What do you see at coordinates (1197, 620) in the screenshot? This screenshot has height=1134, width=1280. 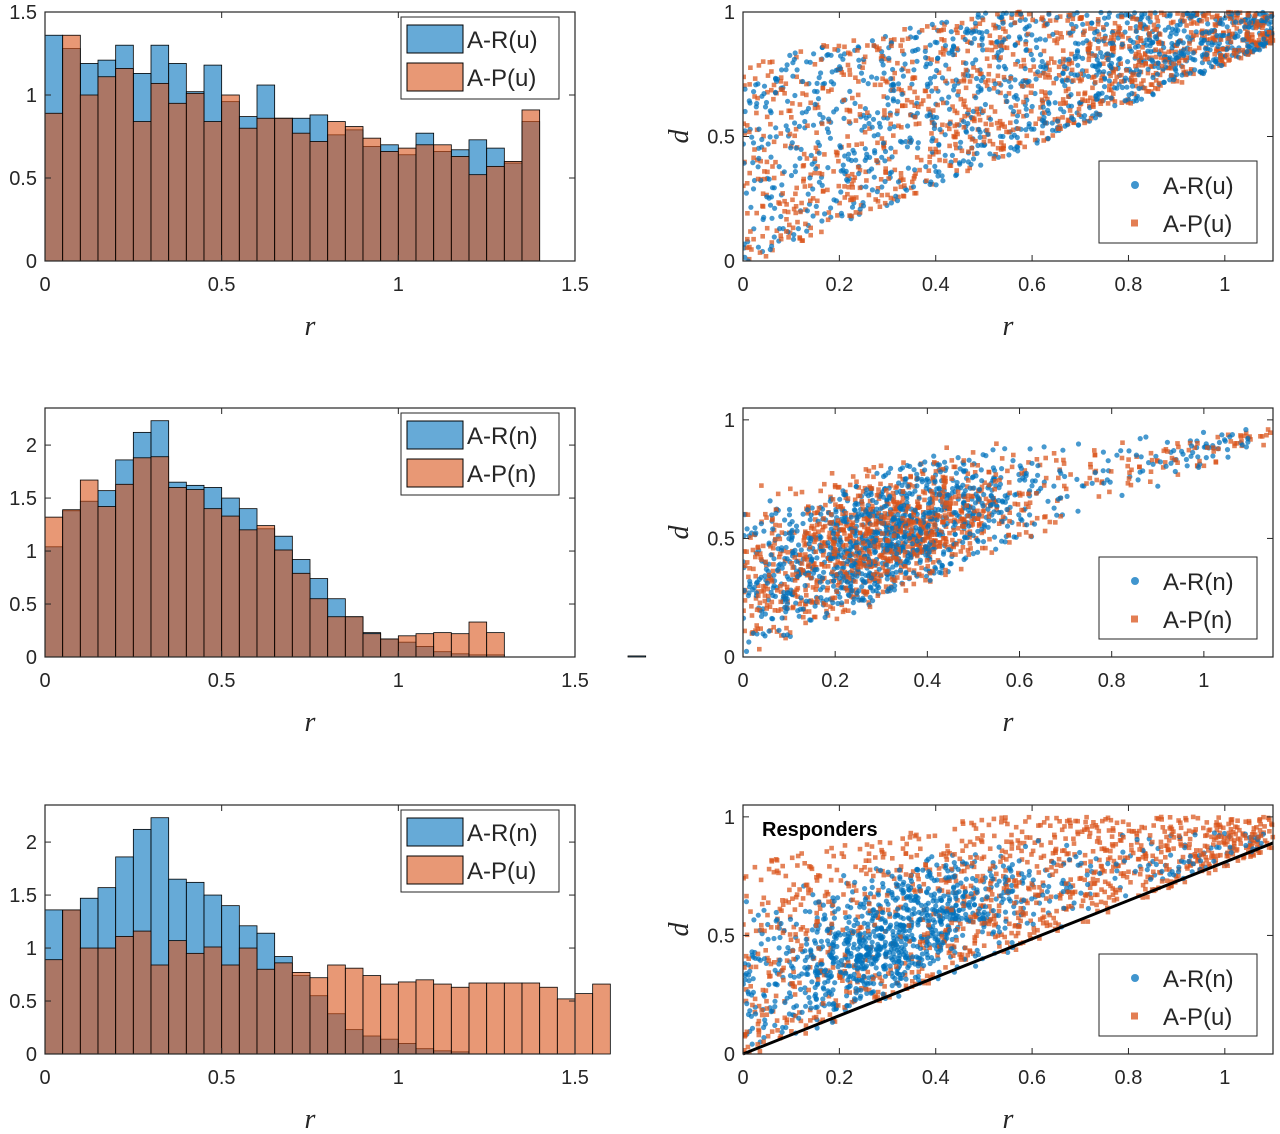 I see `legend-label: A-P(n)` at bounding box center [1197, 620].